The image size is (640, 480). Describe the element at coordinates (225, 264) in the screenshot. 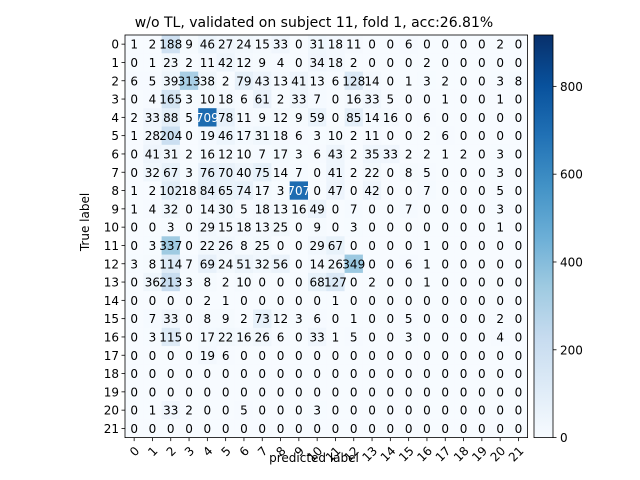

I see `cell-value-label: 24` at that location.